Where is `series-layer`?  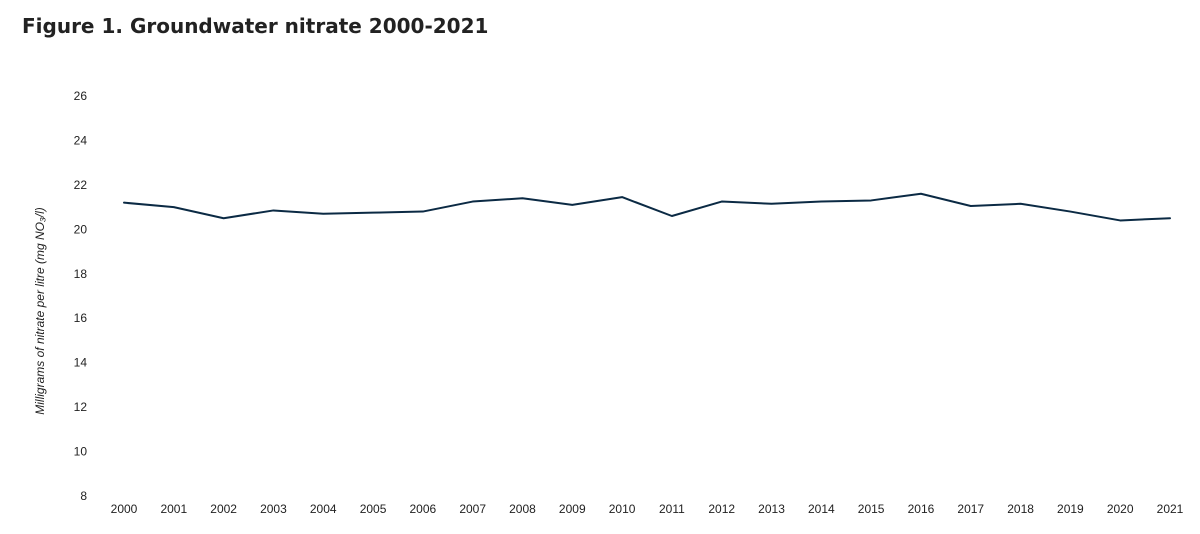
series-layer is located at coordinates (647, 207).